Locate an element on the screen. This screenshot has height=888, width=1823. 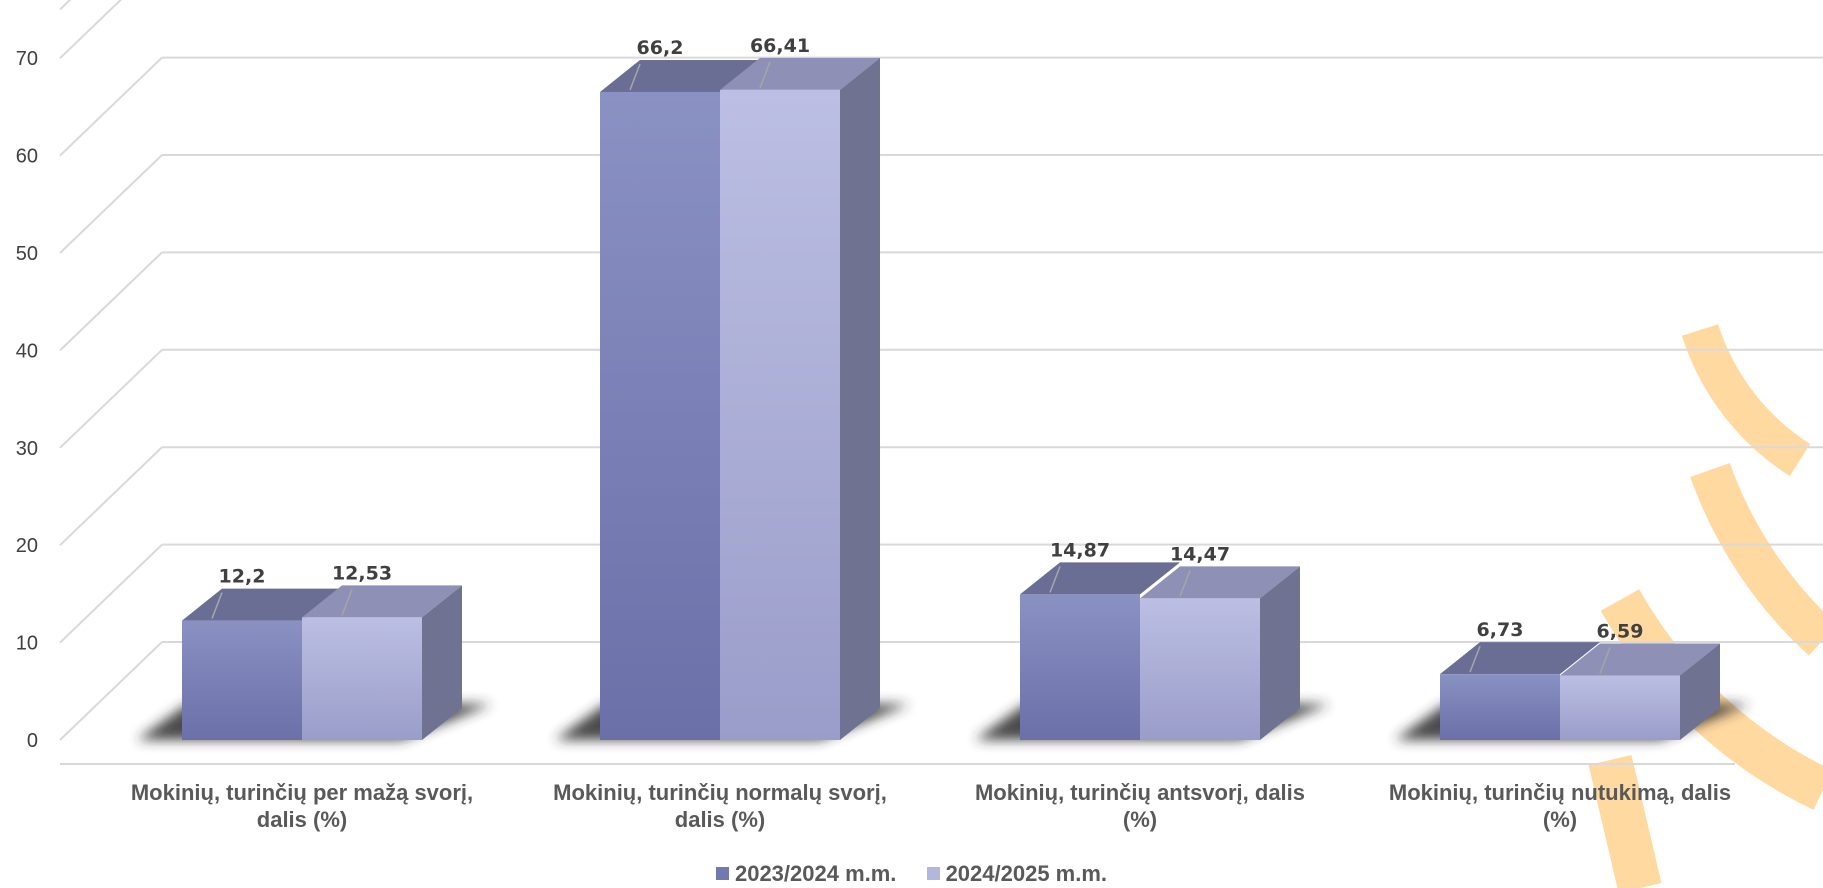
legend: 2023/2024 m.m. 2024/2025 m.m. is located at coordinates (911, 873).